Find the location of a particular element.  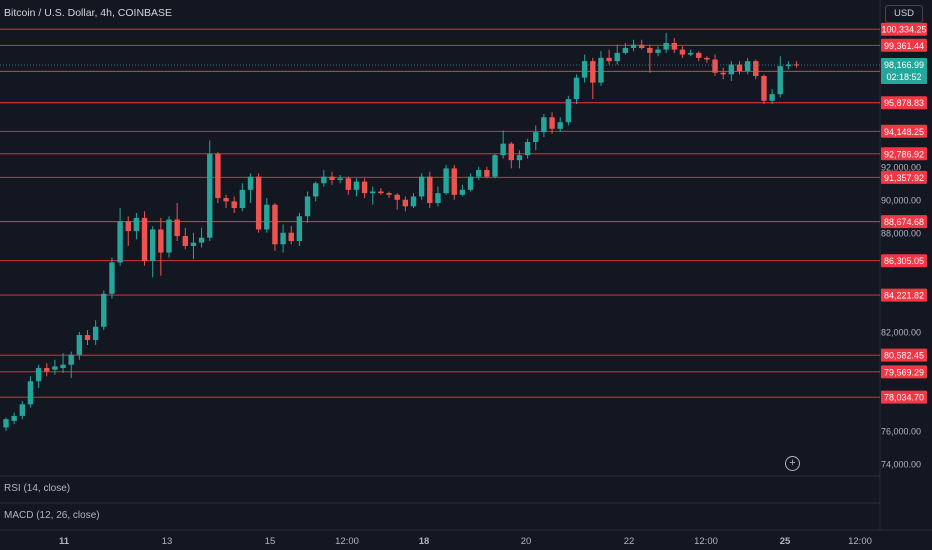

time-tick-label: 12:00 is located at coordinates (706, 541).